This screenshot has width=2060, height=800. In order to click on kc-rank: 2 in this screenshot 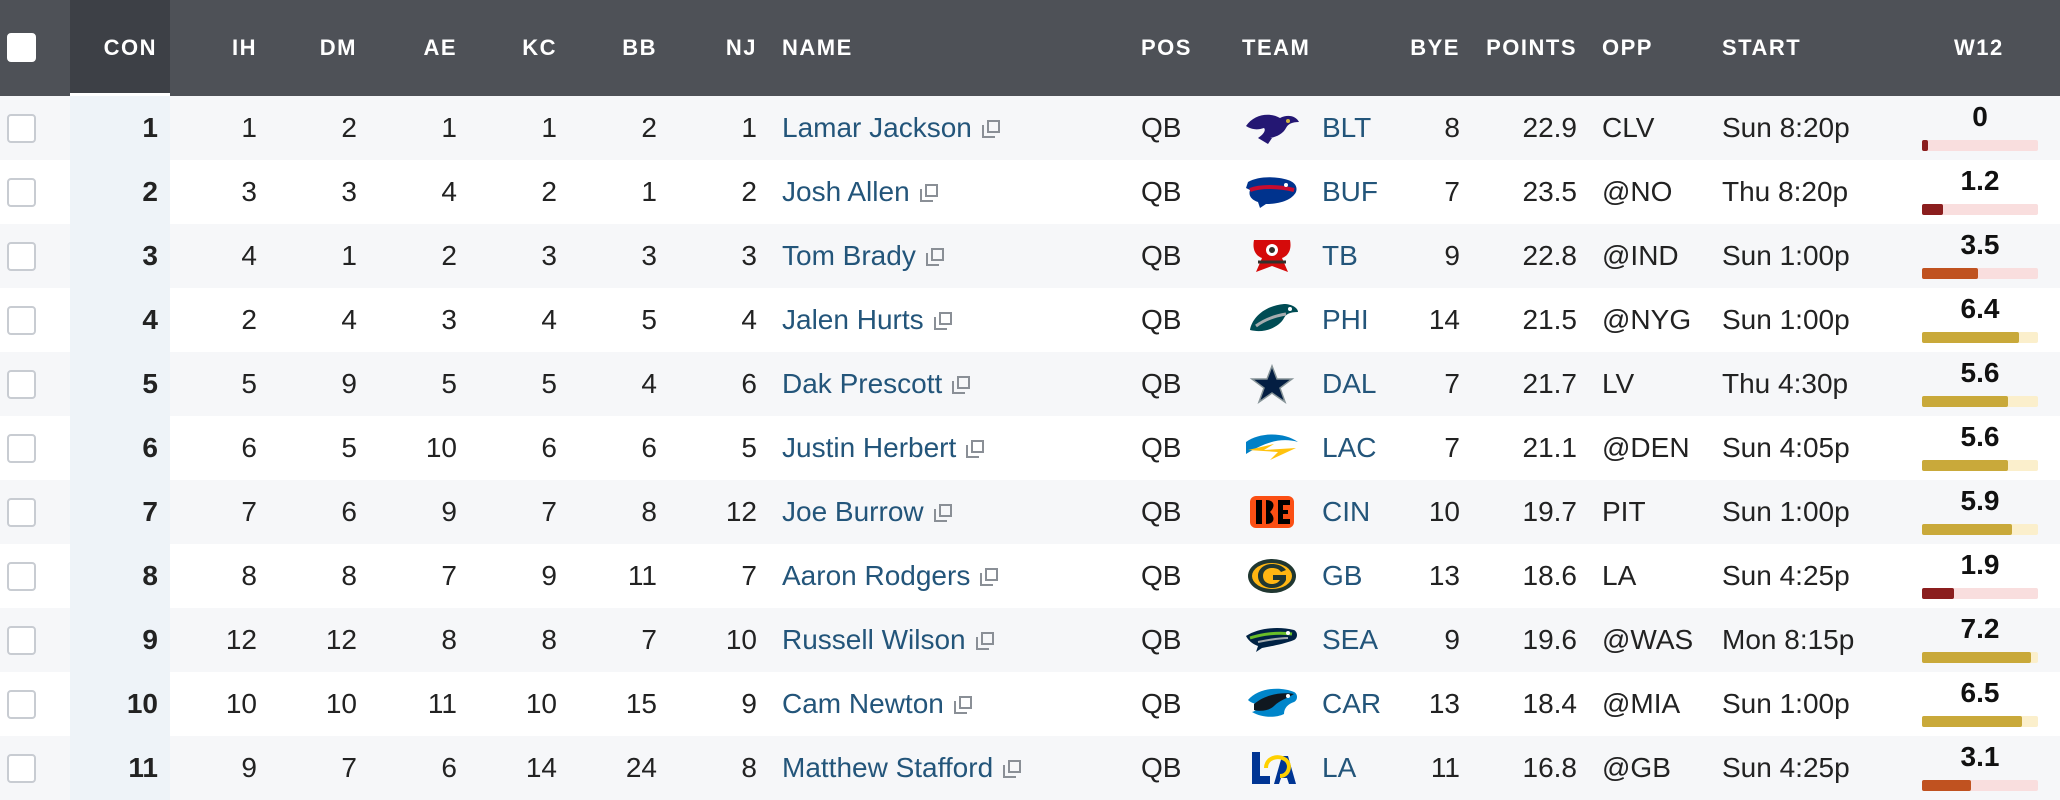, I will do `click(549, 191)`.